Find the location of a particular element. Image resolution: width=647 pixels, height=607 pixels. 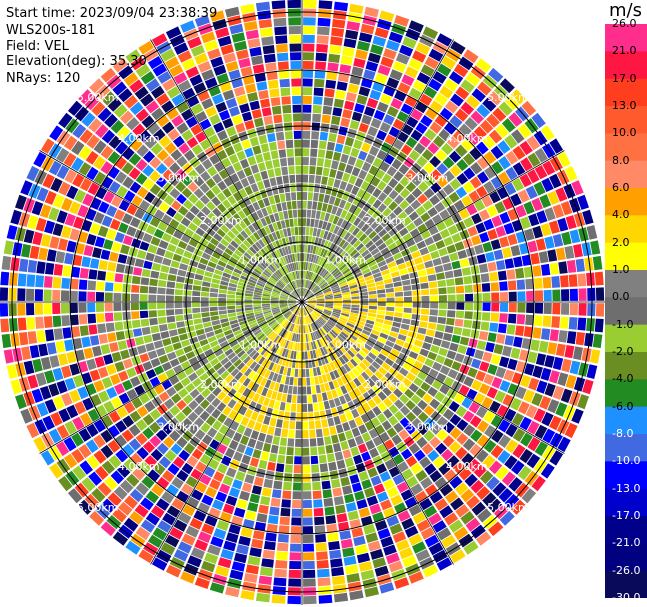

colorbar-tick-label: -8.0 is located at coordinates (623, 433).